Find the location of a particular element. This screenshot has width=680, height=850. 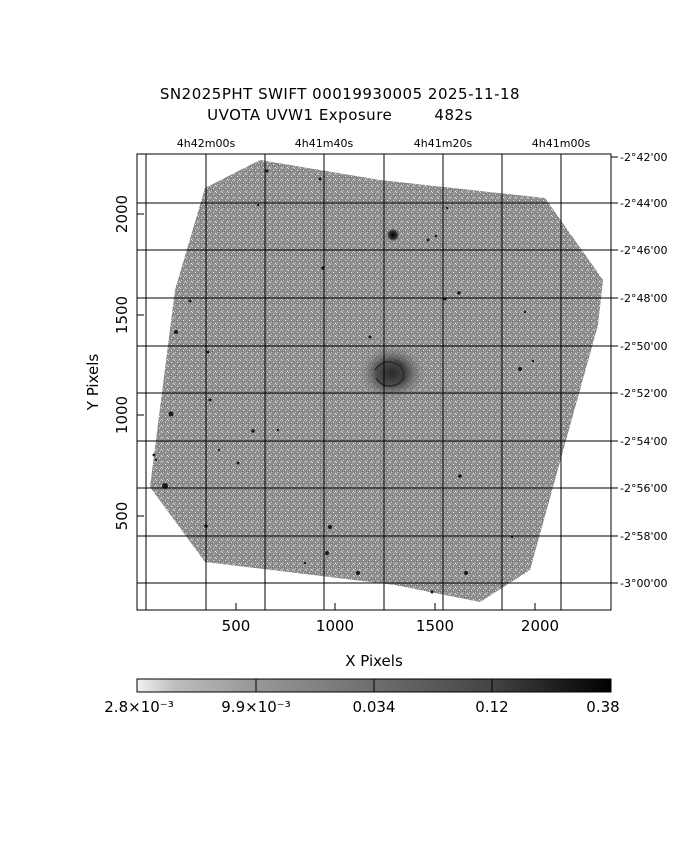

dec-tick-label: -2°54'00 is located at coordinates (644, 441).